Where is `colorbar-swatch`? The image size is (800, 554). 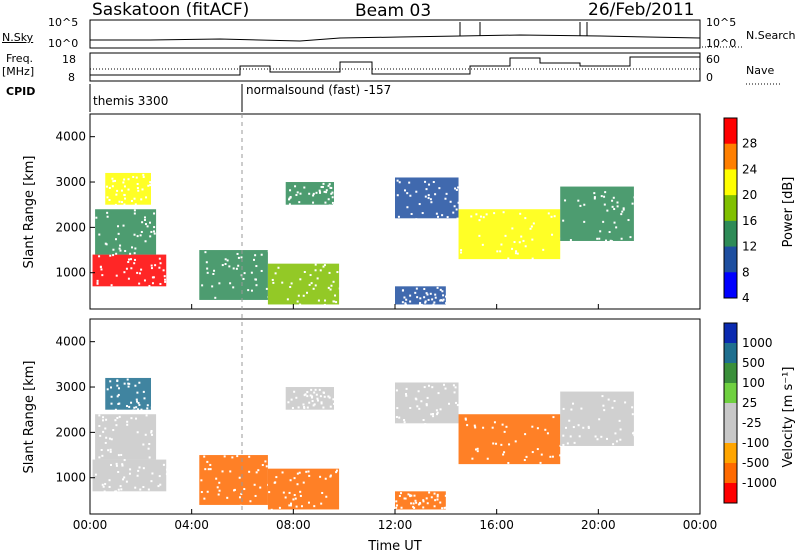 colorbar-swatch is located at coordinates (730, 373).